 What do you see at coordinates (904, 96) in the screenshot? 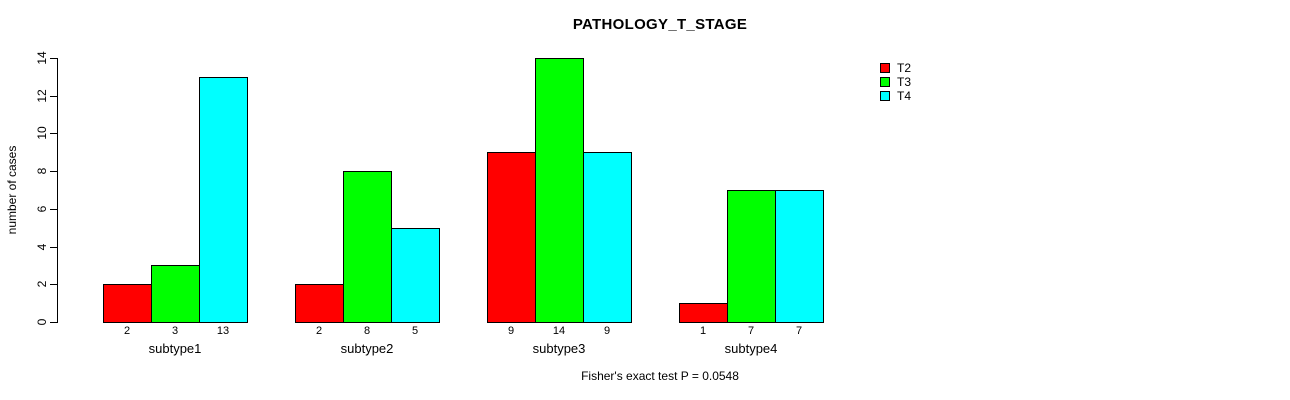
I see `legend-label: T4` at bounding box center [904, 96].